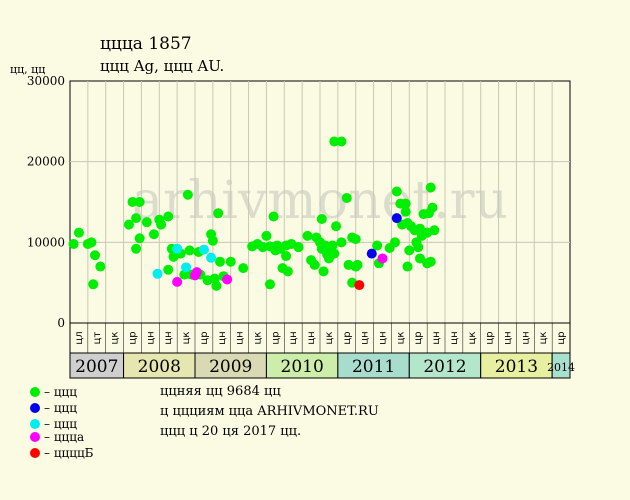 The width and height of the screenshot is (630, 500). What do you see at coordinates (46, 242) in the screenshot?
I see `y-tick-label: 10000` at bounding box center [46, 242].